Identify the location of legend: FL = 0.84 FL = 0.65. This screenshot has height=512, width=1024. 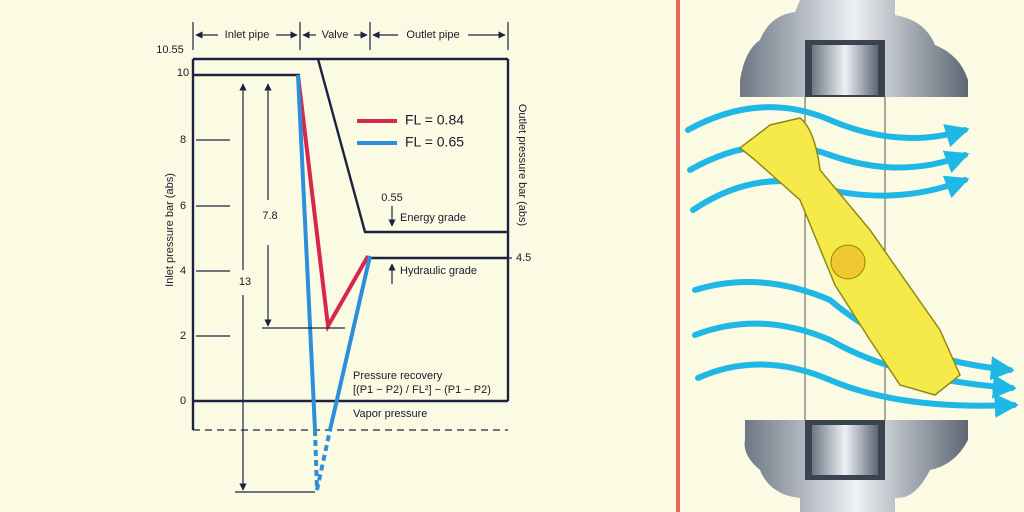
(410, 131).